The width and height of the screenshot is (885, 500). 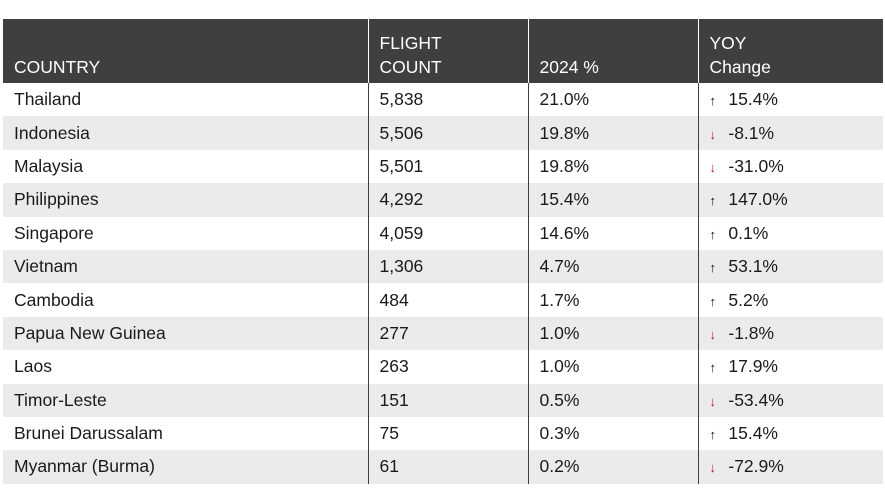 What do you see at coordinates (447, 51) in the screenshot?
I see `header-flight-count: FLIGHT COUNT` at bounding box center [447, 51].